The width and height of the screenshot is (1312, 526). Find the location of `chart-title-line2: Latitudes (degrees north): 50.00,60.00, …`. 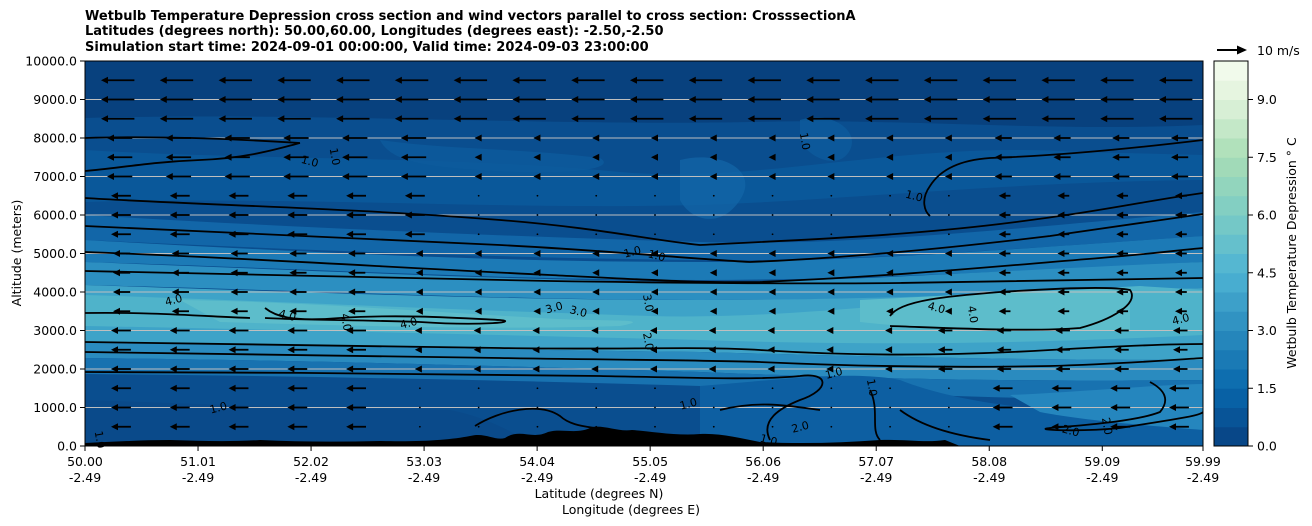

chart-title-line2: Latitudes (degrees north): 50.00,60.00, … is located at coordinates (374, 31).